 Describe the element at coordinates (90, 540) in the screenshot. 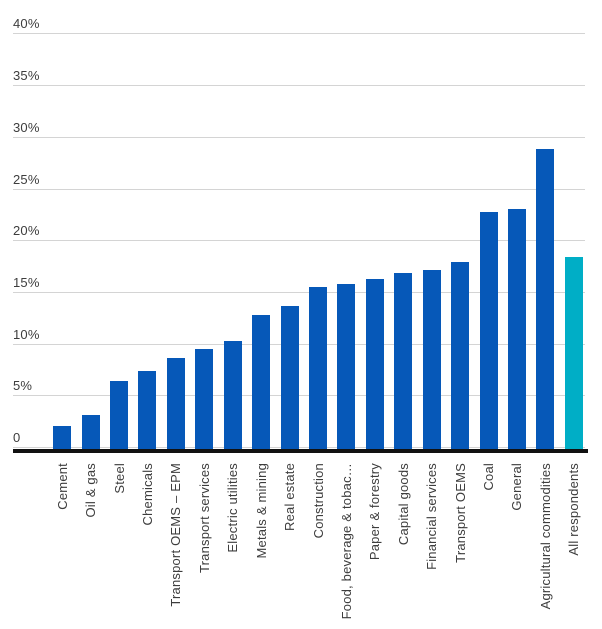

I see `x-label-slot: Oil & gas` at that location.